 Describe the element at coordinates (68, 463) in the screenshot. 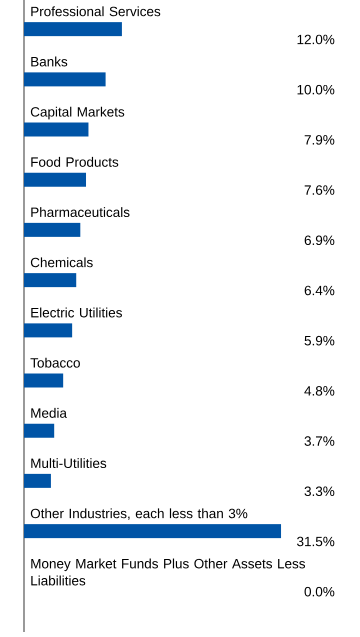

I see `y-tick-label: Multi-Utilities` at that location.